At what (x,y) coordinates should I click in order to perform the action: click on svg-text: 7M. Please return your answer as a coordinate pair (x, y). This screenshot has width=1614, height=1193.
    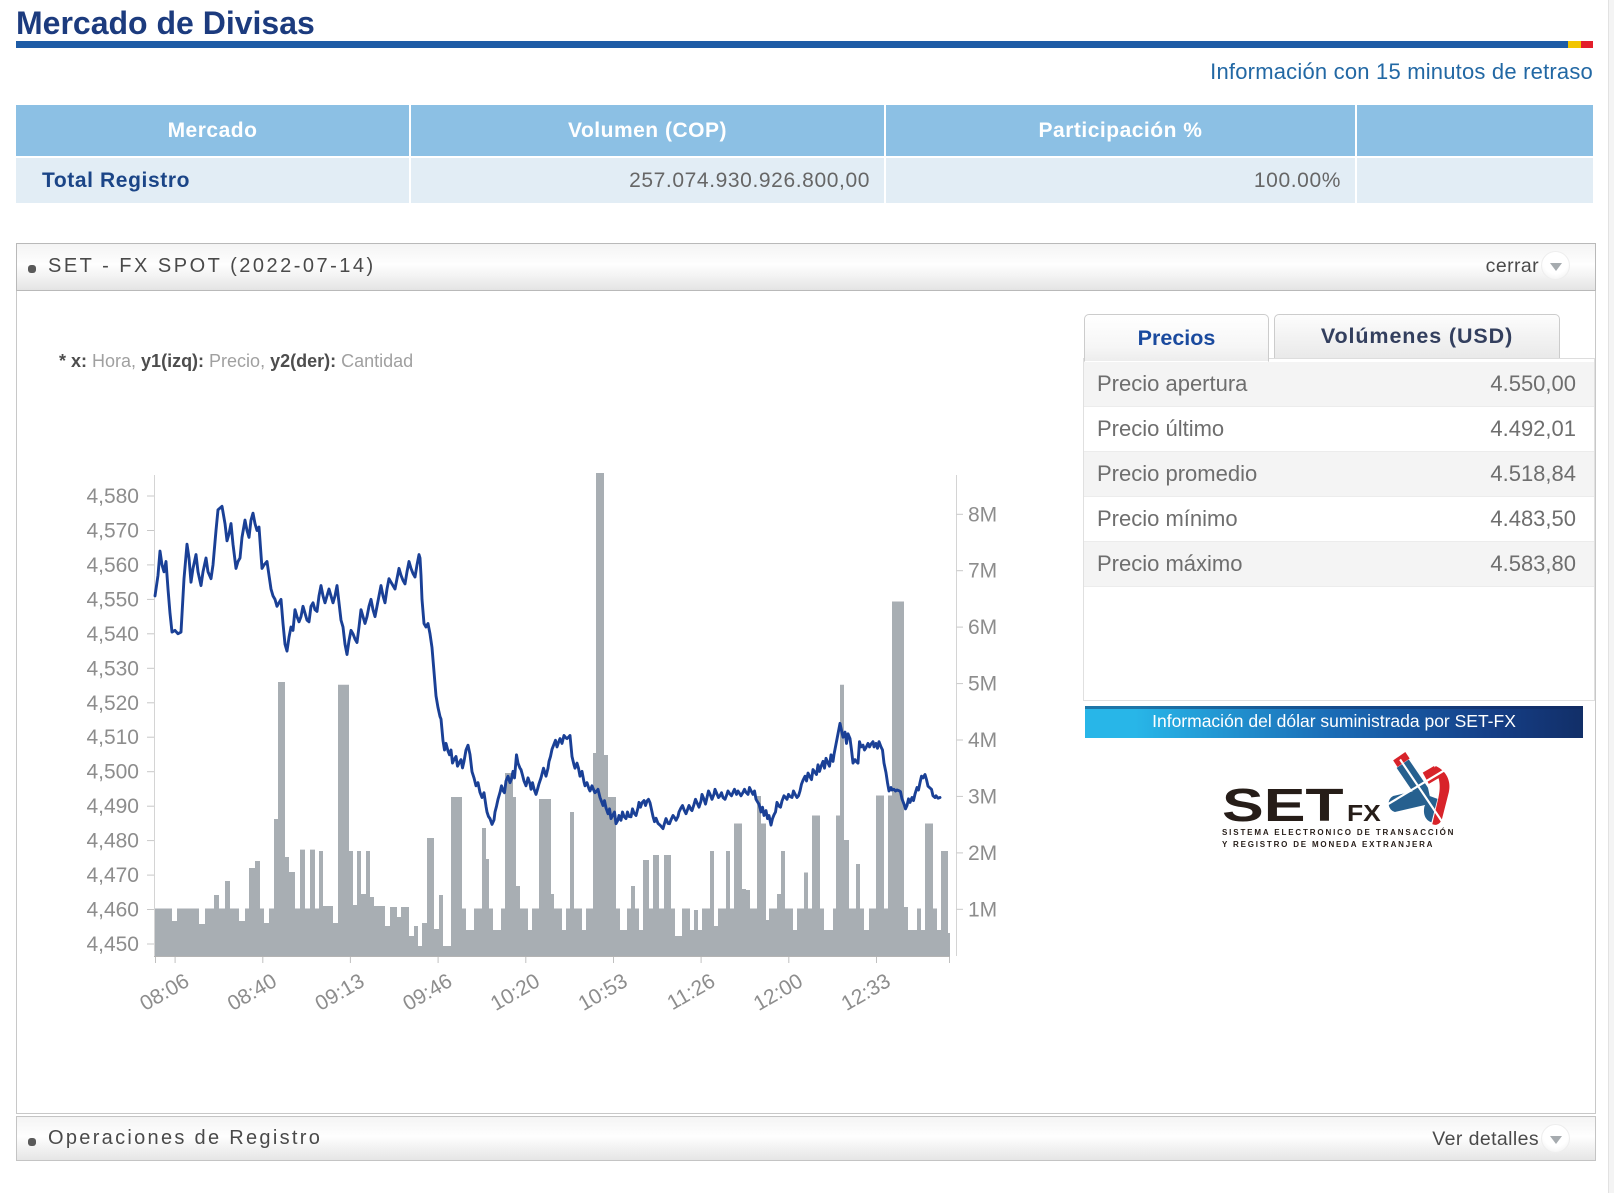
    Looking at the image, I should click on (982, 571).